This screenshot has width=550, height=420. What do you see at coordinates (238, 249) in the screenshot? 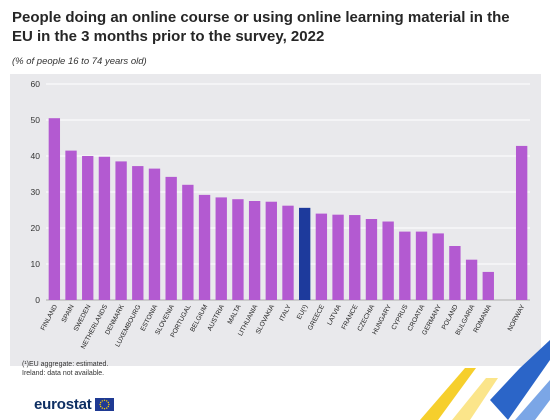
I see `bar-malta` at bounding box center [238, 249].